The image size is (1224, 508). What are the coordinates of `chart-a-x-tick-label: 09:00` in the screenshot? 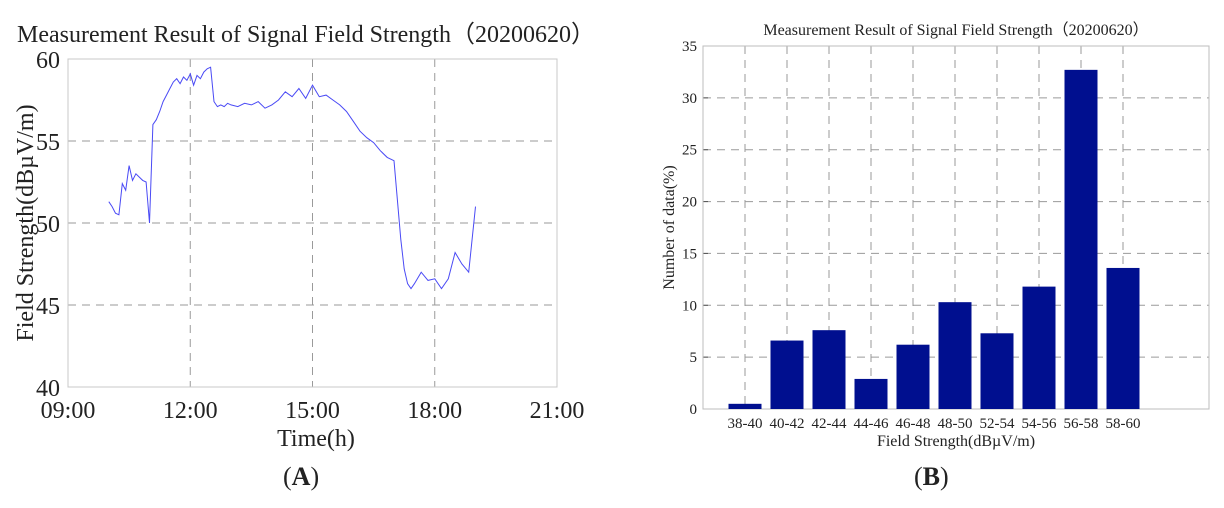 It's located at (68, 411).